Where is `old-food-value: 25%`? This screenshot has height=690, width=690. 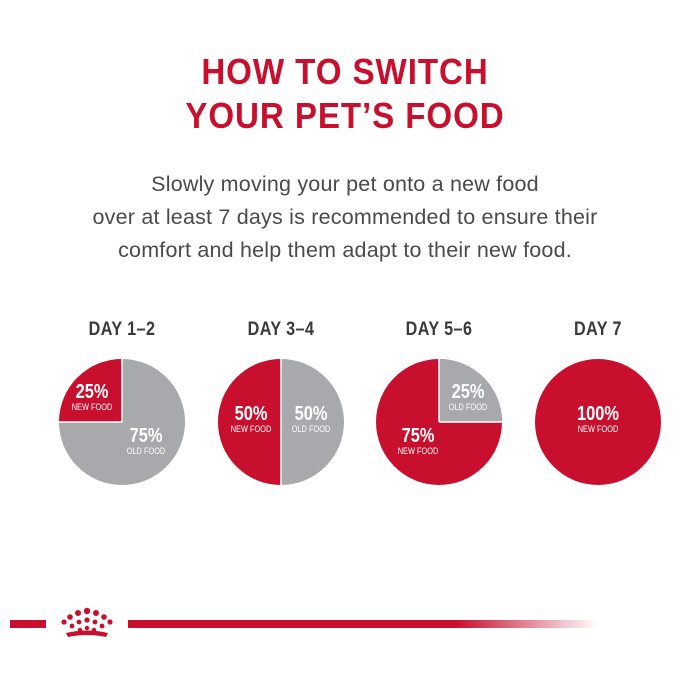 old-food-value: 25% is located at coordinates (468, 392).